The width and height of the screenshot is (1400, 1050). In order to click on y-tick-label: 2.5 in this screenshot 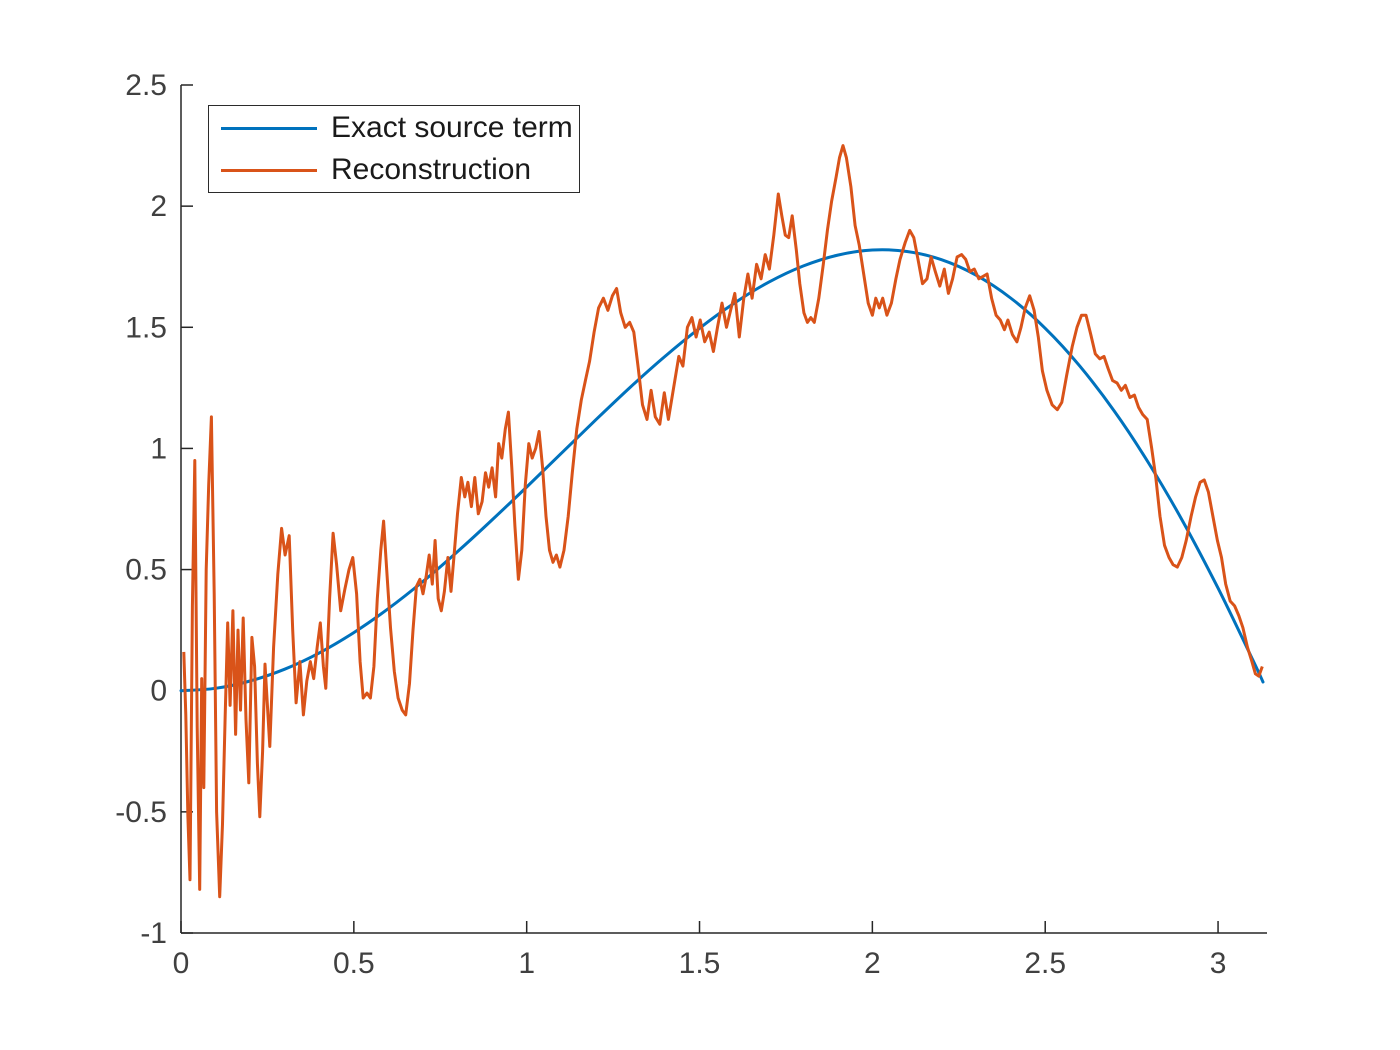, I will do `click(146, 85)`.